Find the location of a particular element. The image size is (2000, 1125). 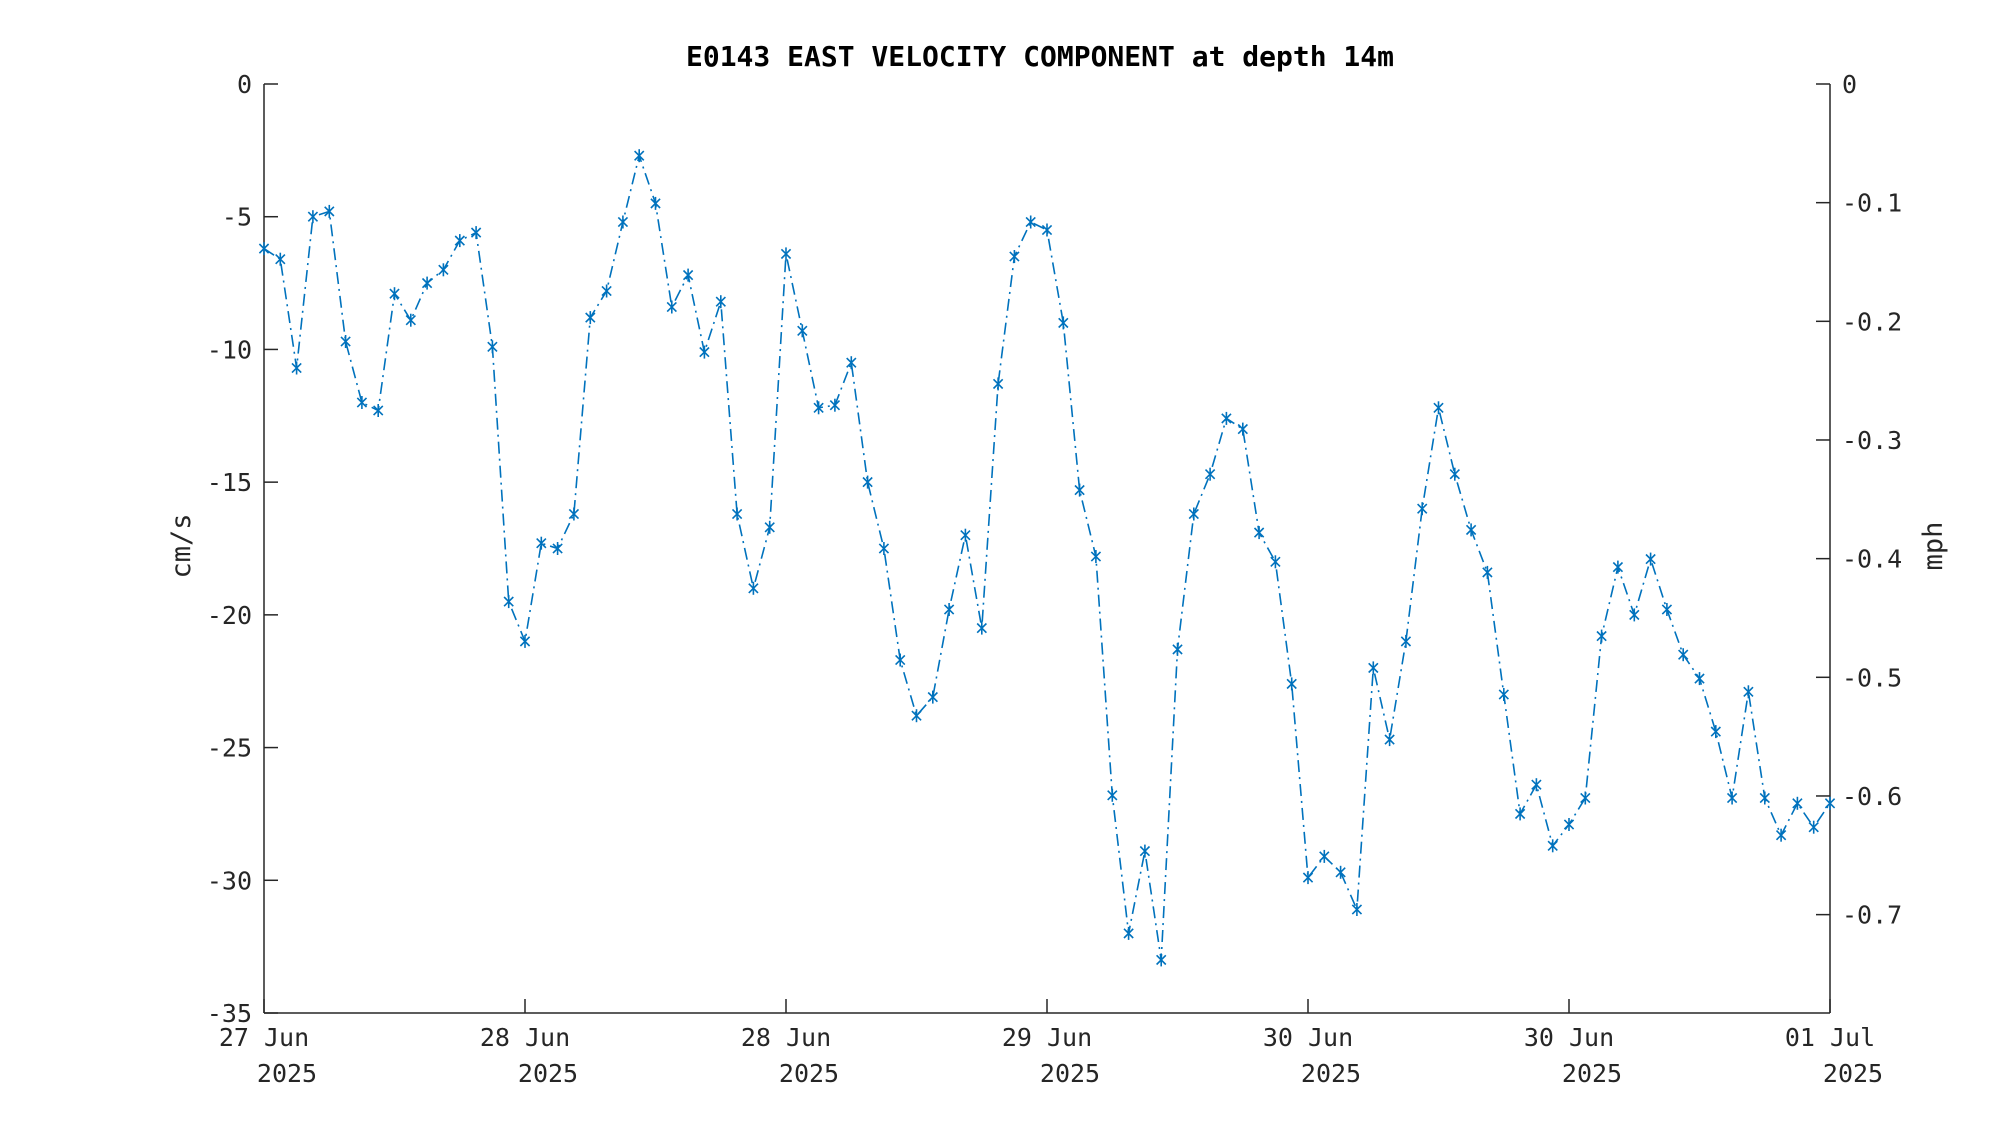

x-tick-label: 28 Jun is located at coordinates (786, 1037).